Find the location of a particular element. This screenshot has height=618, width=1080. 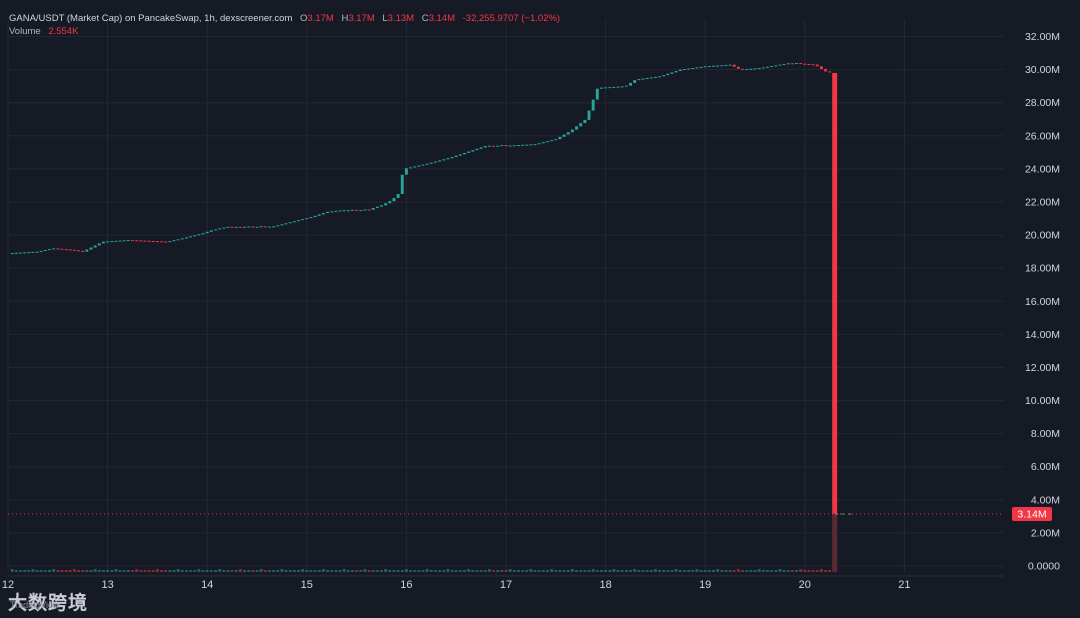

x-tick-label: 12 is located at coordinates (8, 585).